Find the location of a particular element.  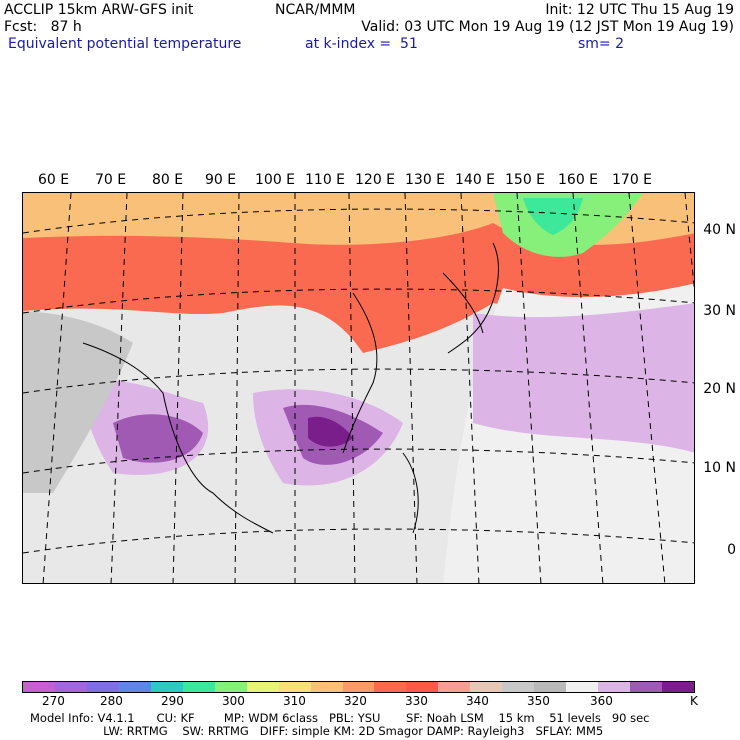

model-title: ACCLIP 15km ARW-GFS init is located at coordinates (99, 10).